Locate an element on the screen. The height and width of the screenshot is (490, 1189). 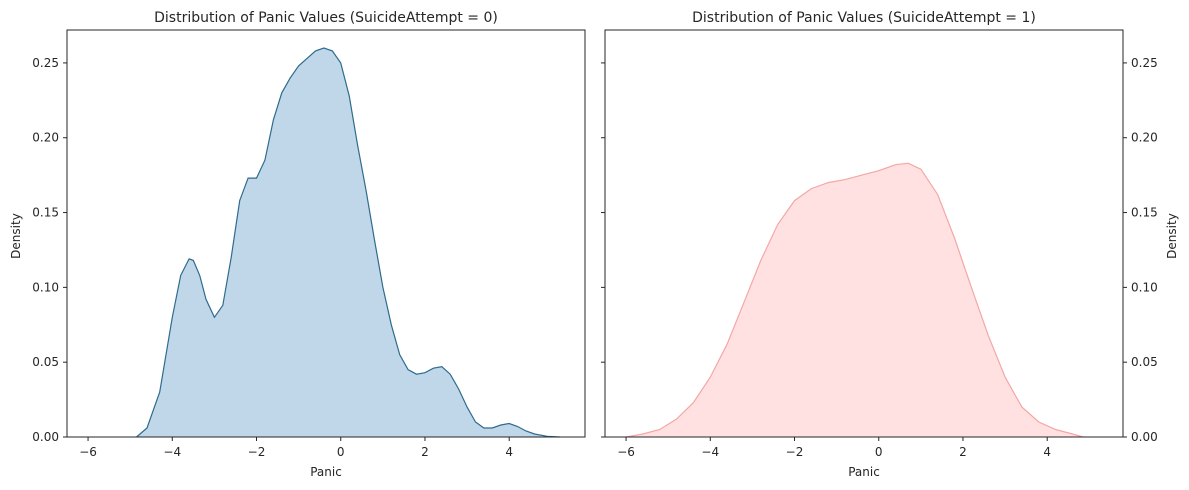
right-xticks: −6 −4 −2 0 2 4 is located at coordinates (834, 448).